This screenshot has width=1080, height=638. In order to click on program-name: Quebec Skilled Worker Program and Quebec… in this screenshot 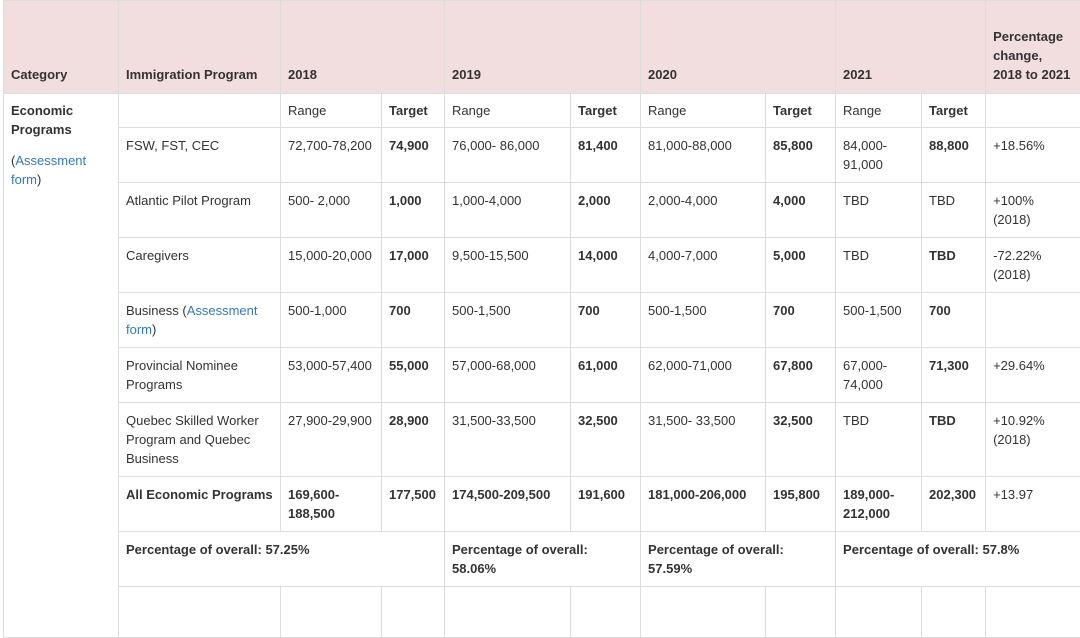, I will do `click(200, 440)`.